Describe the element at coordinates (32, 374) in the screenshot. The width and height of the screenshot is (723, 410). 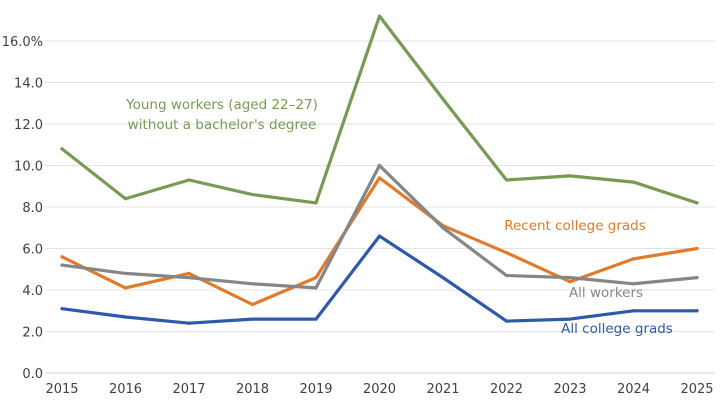
I see `y-tick-label: 0.0` at that location.